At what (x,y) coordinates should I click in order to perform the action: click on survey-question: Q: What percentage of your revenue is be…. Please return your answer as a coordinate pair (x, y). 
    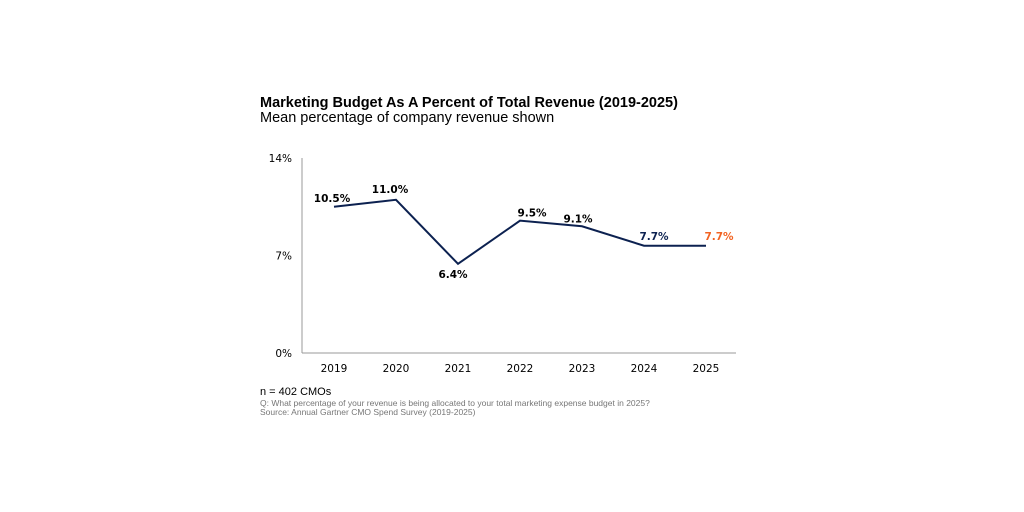
    Looking at the image, I should click on (455, 403).